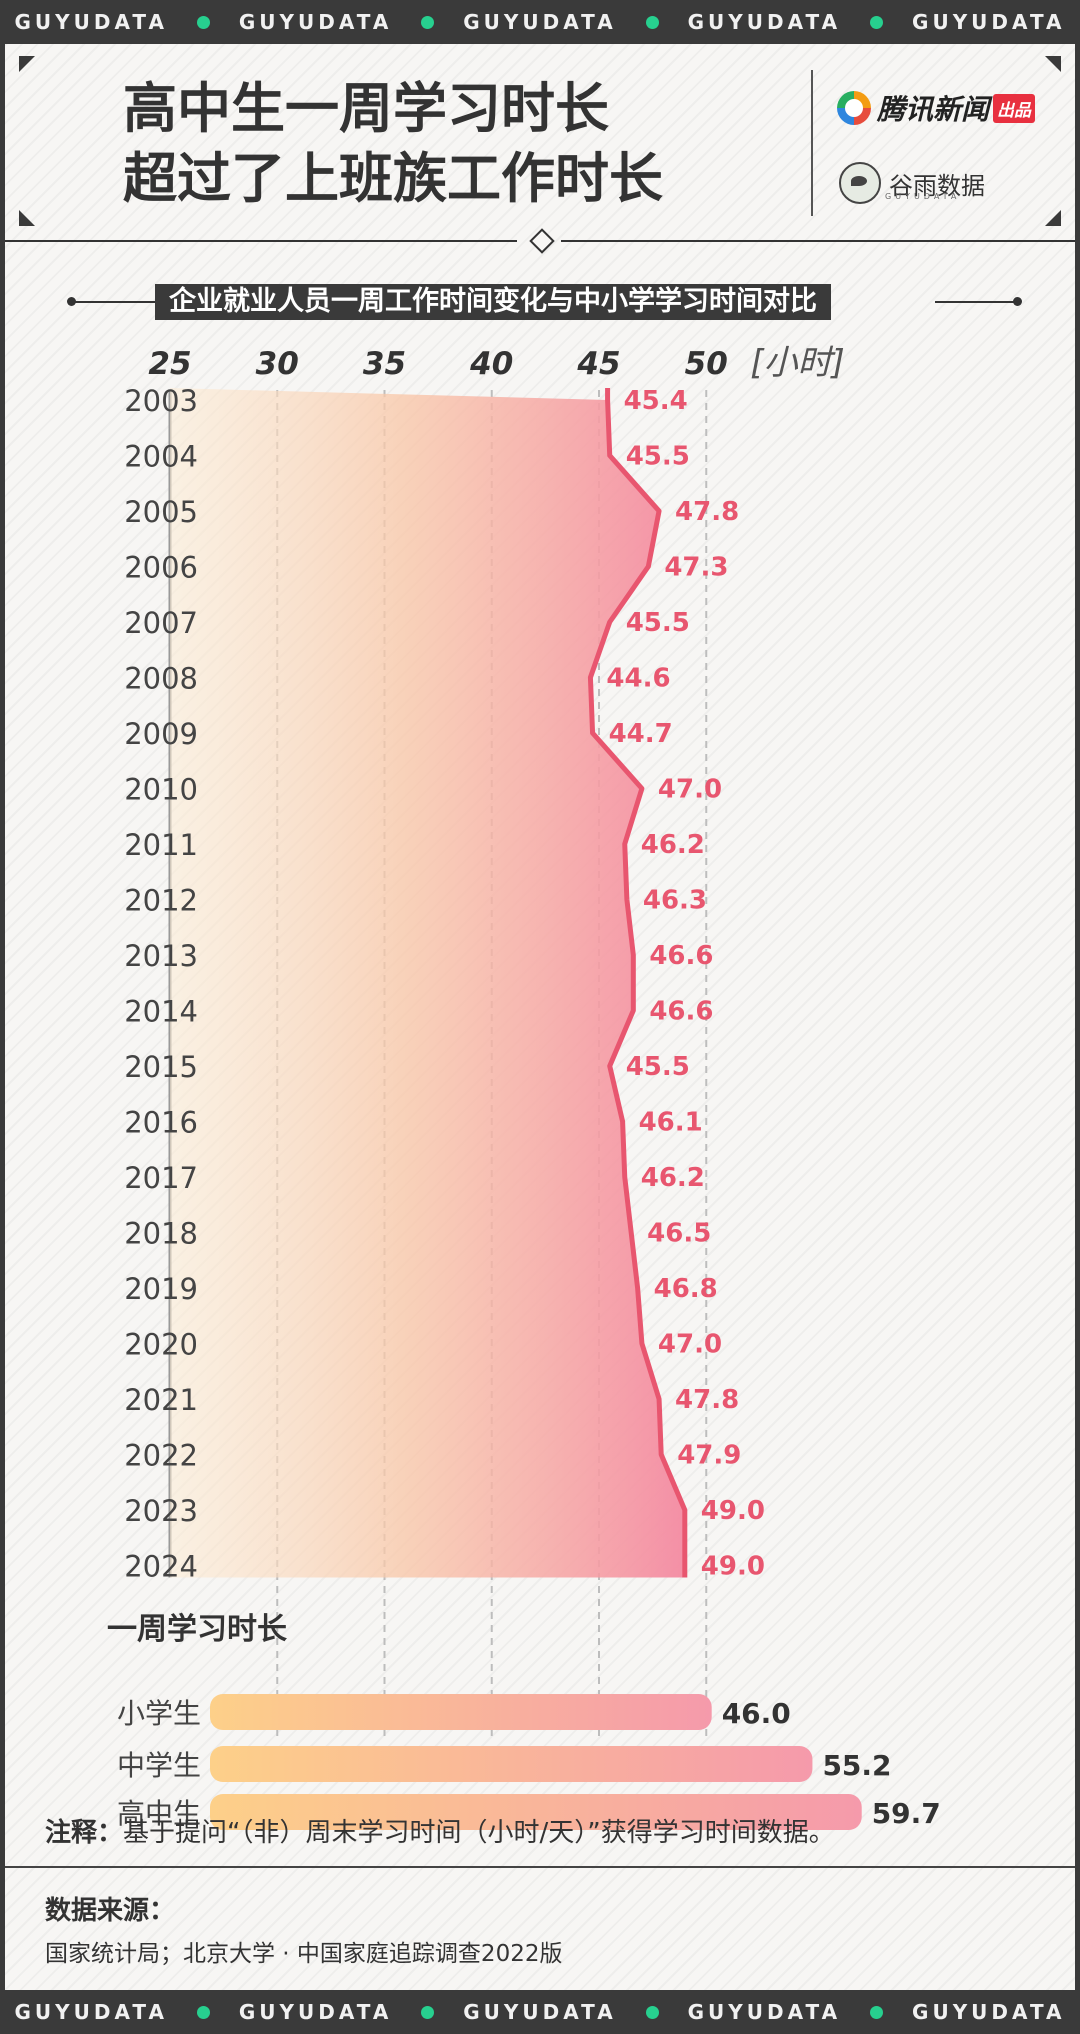 The image size is (1080, 2034). Describe the element at coordinates (114, 302) in the screenshot. I see `subtitle-rule-left` at that location.